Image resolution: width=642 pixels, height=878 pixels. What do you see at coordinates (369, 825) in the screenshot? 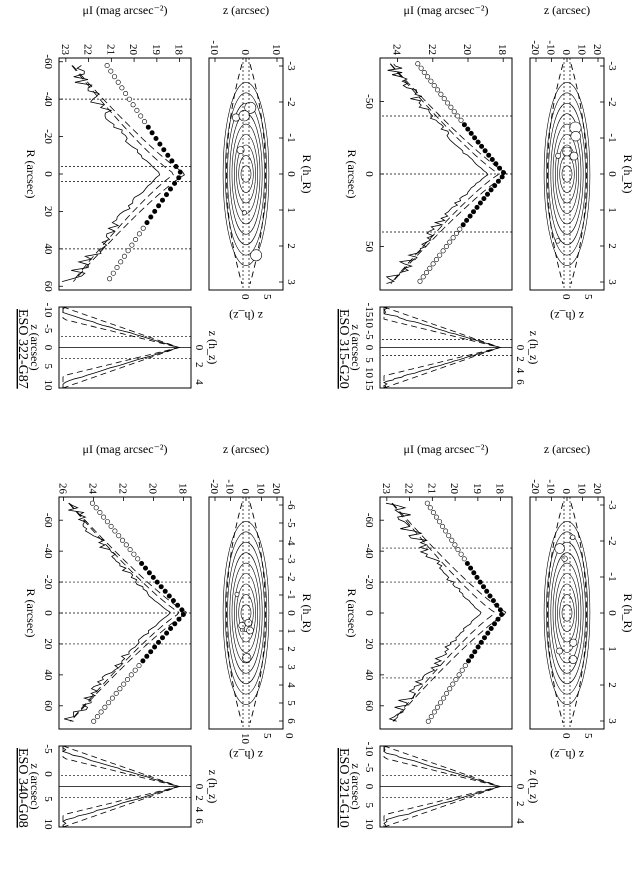
I see `vertical-x-tick-label: 10` at bounding box center [369, 825].